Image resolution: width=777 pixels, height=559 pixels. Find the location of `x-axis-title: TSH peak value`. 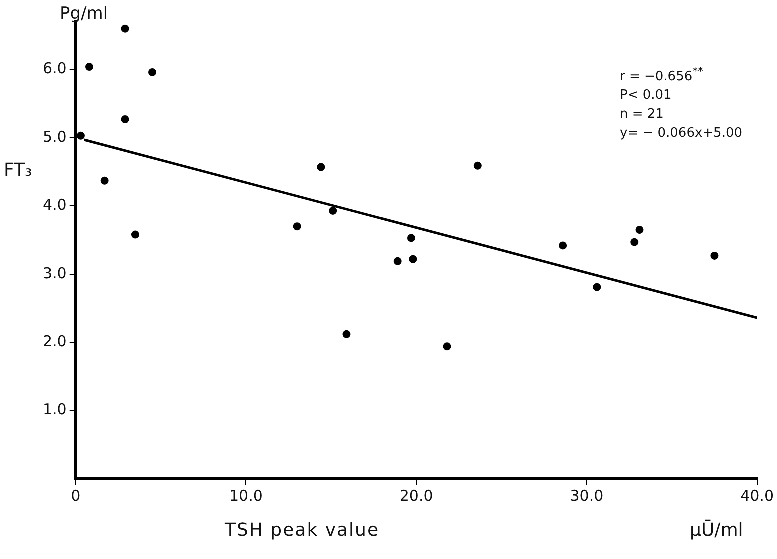

x-axis-title: TSH peak value is located at coordinates (302, 530).